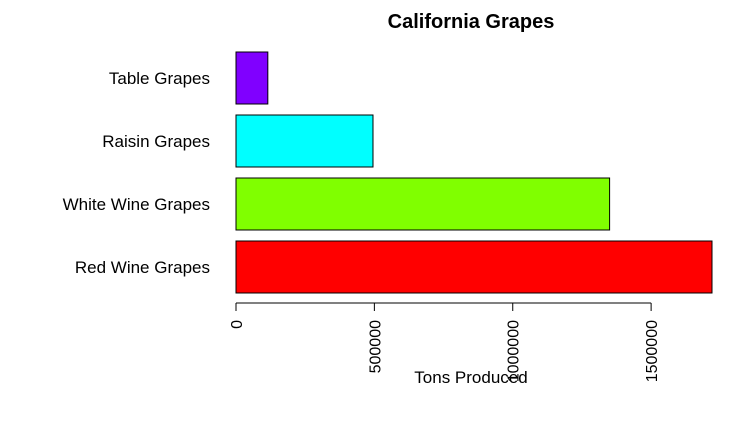 This screenshot has width=754, height=429. What do you see at coordinates (159, 78) in the screenshot?
I see `category-label: Table Grapes` at bounding box center [159, 78].